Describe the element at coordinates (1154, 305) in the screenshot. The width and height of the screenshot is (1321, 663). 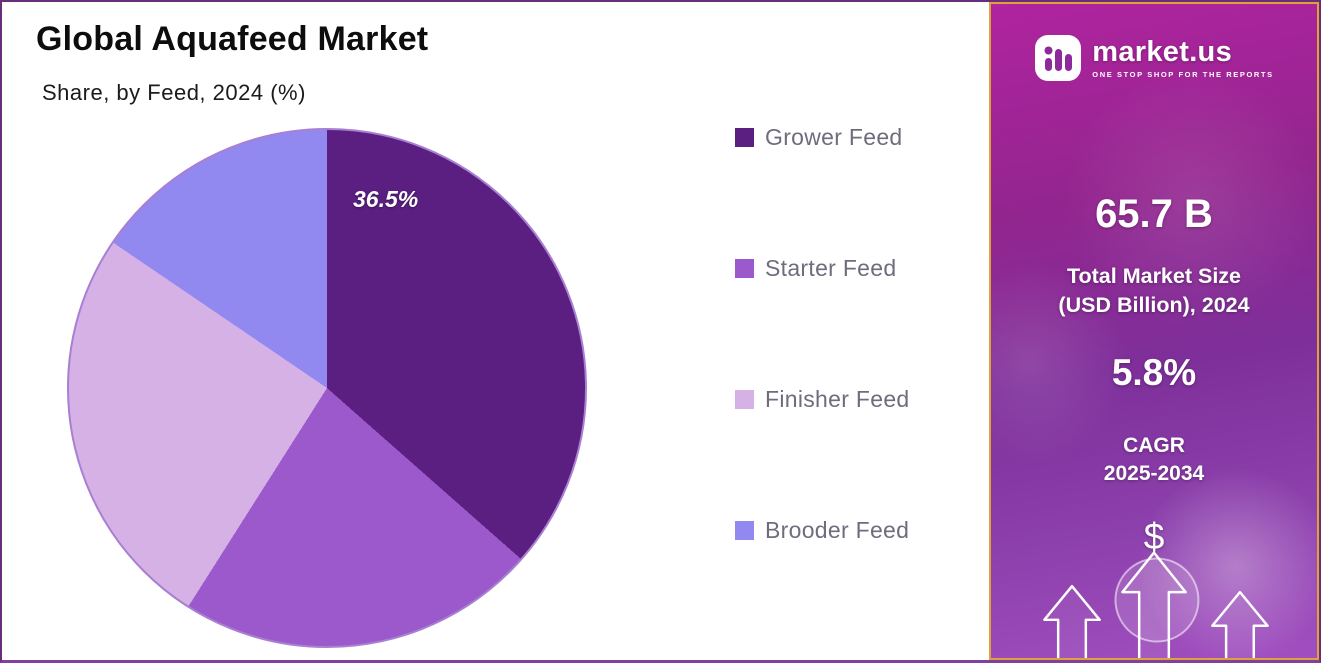
I see `total-market-size-label-line2: (USD Billion), 2024` at that location.